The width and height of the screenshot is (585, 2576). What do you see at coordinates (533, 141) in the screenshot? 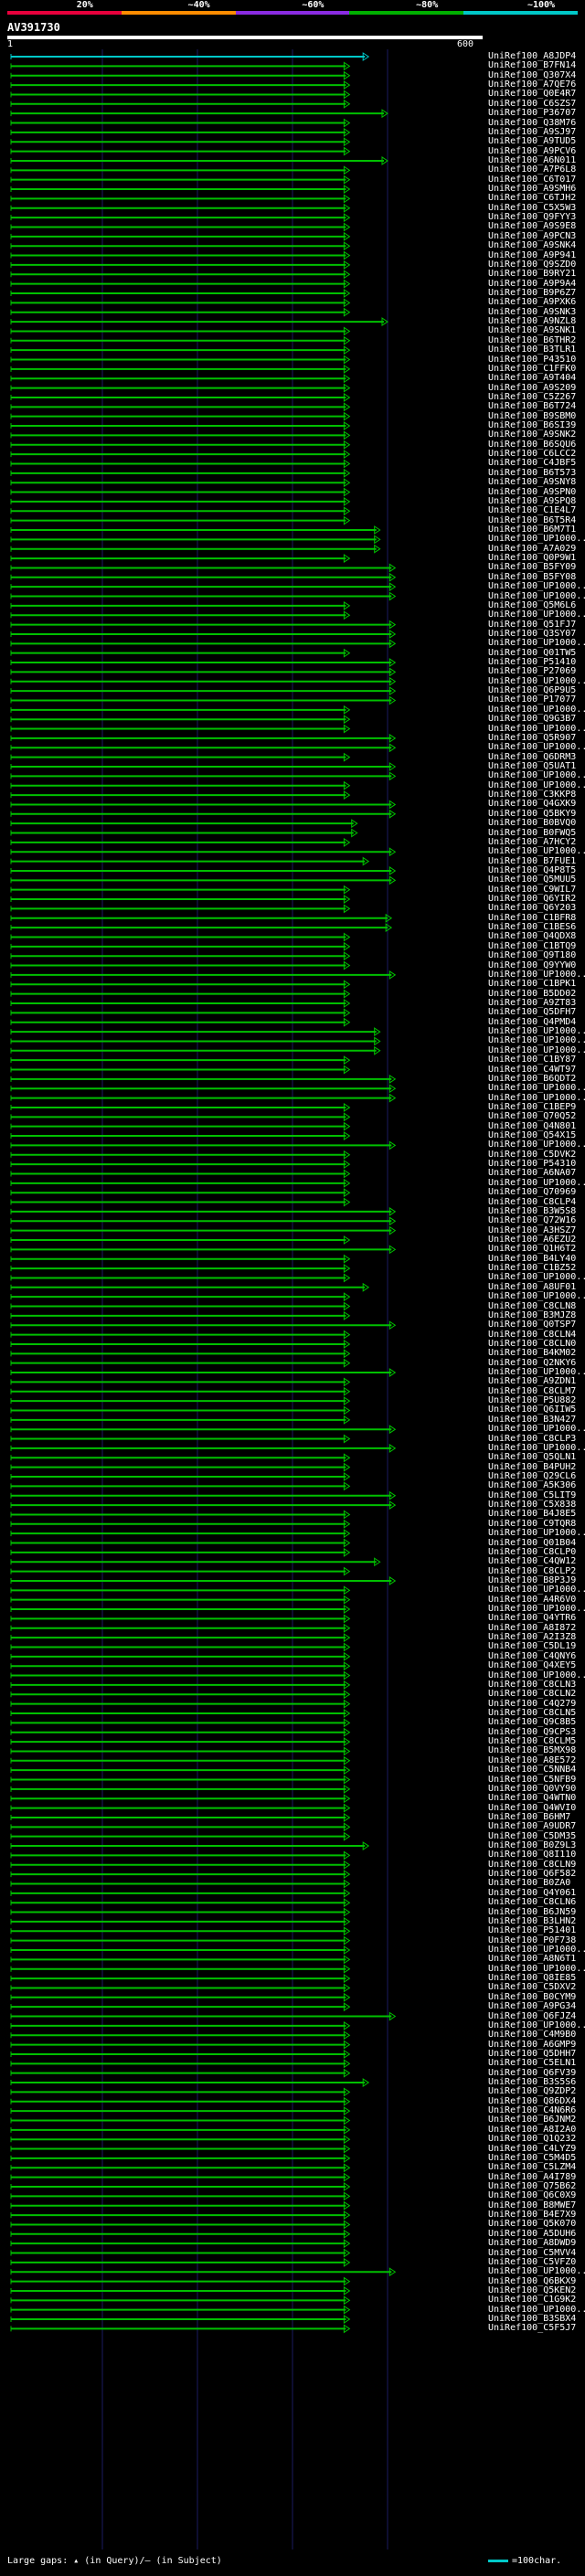
I see `hit-label: UniRef100_A9TUD5` at bounding box center [533, 141].